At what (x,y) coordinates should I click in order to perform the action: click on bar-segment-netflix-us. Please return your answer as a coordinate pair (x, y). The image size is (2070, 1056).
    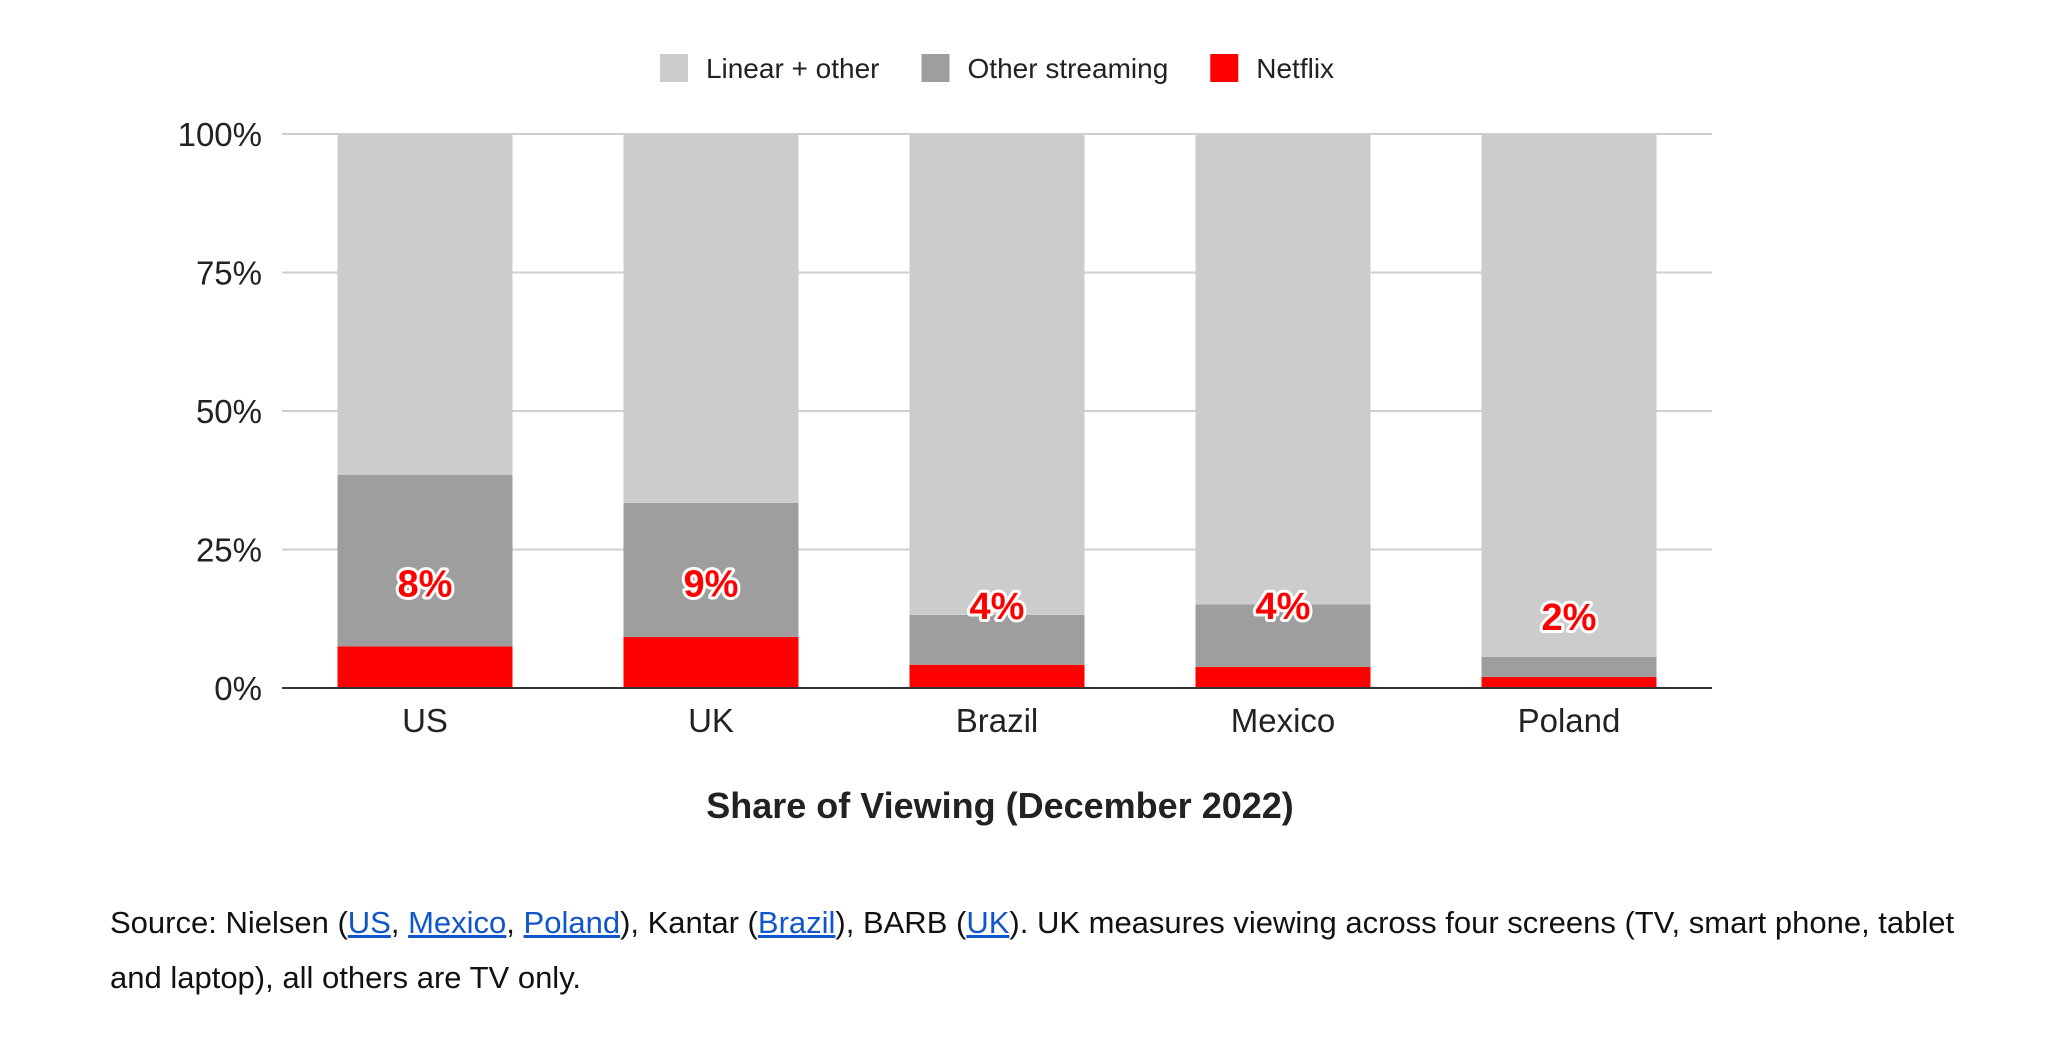
    Looking at the image, I should click on (425, 667).